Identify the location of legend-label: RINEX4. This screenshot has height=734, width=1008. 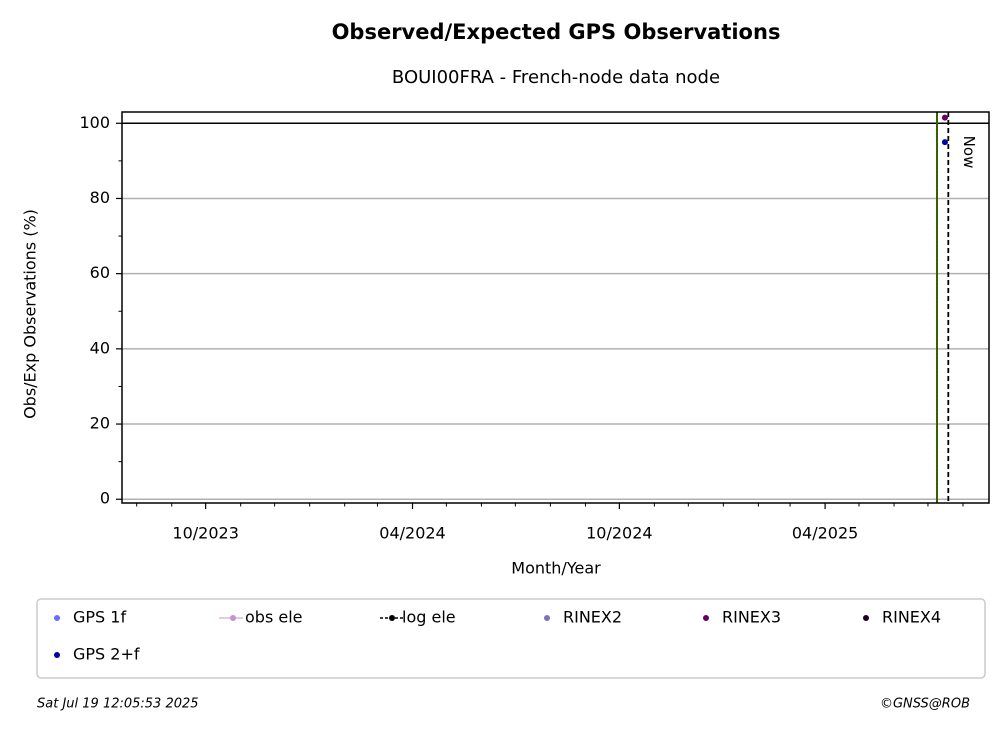
(911, 617).